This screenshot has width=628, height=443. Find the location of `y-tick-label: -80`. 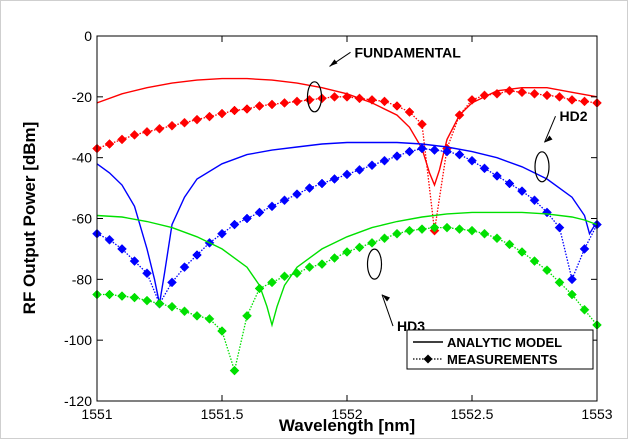

y-tick-label: -80 is located at coordinates (82, 279).